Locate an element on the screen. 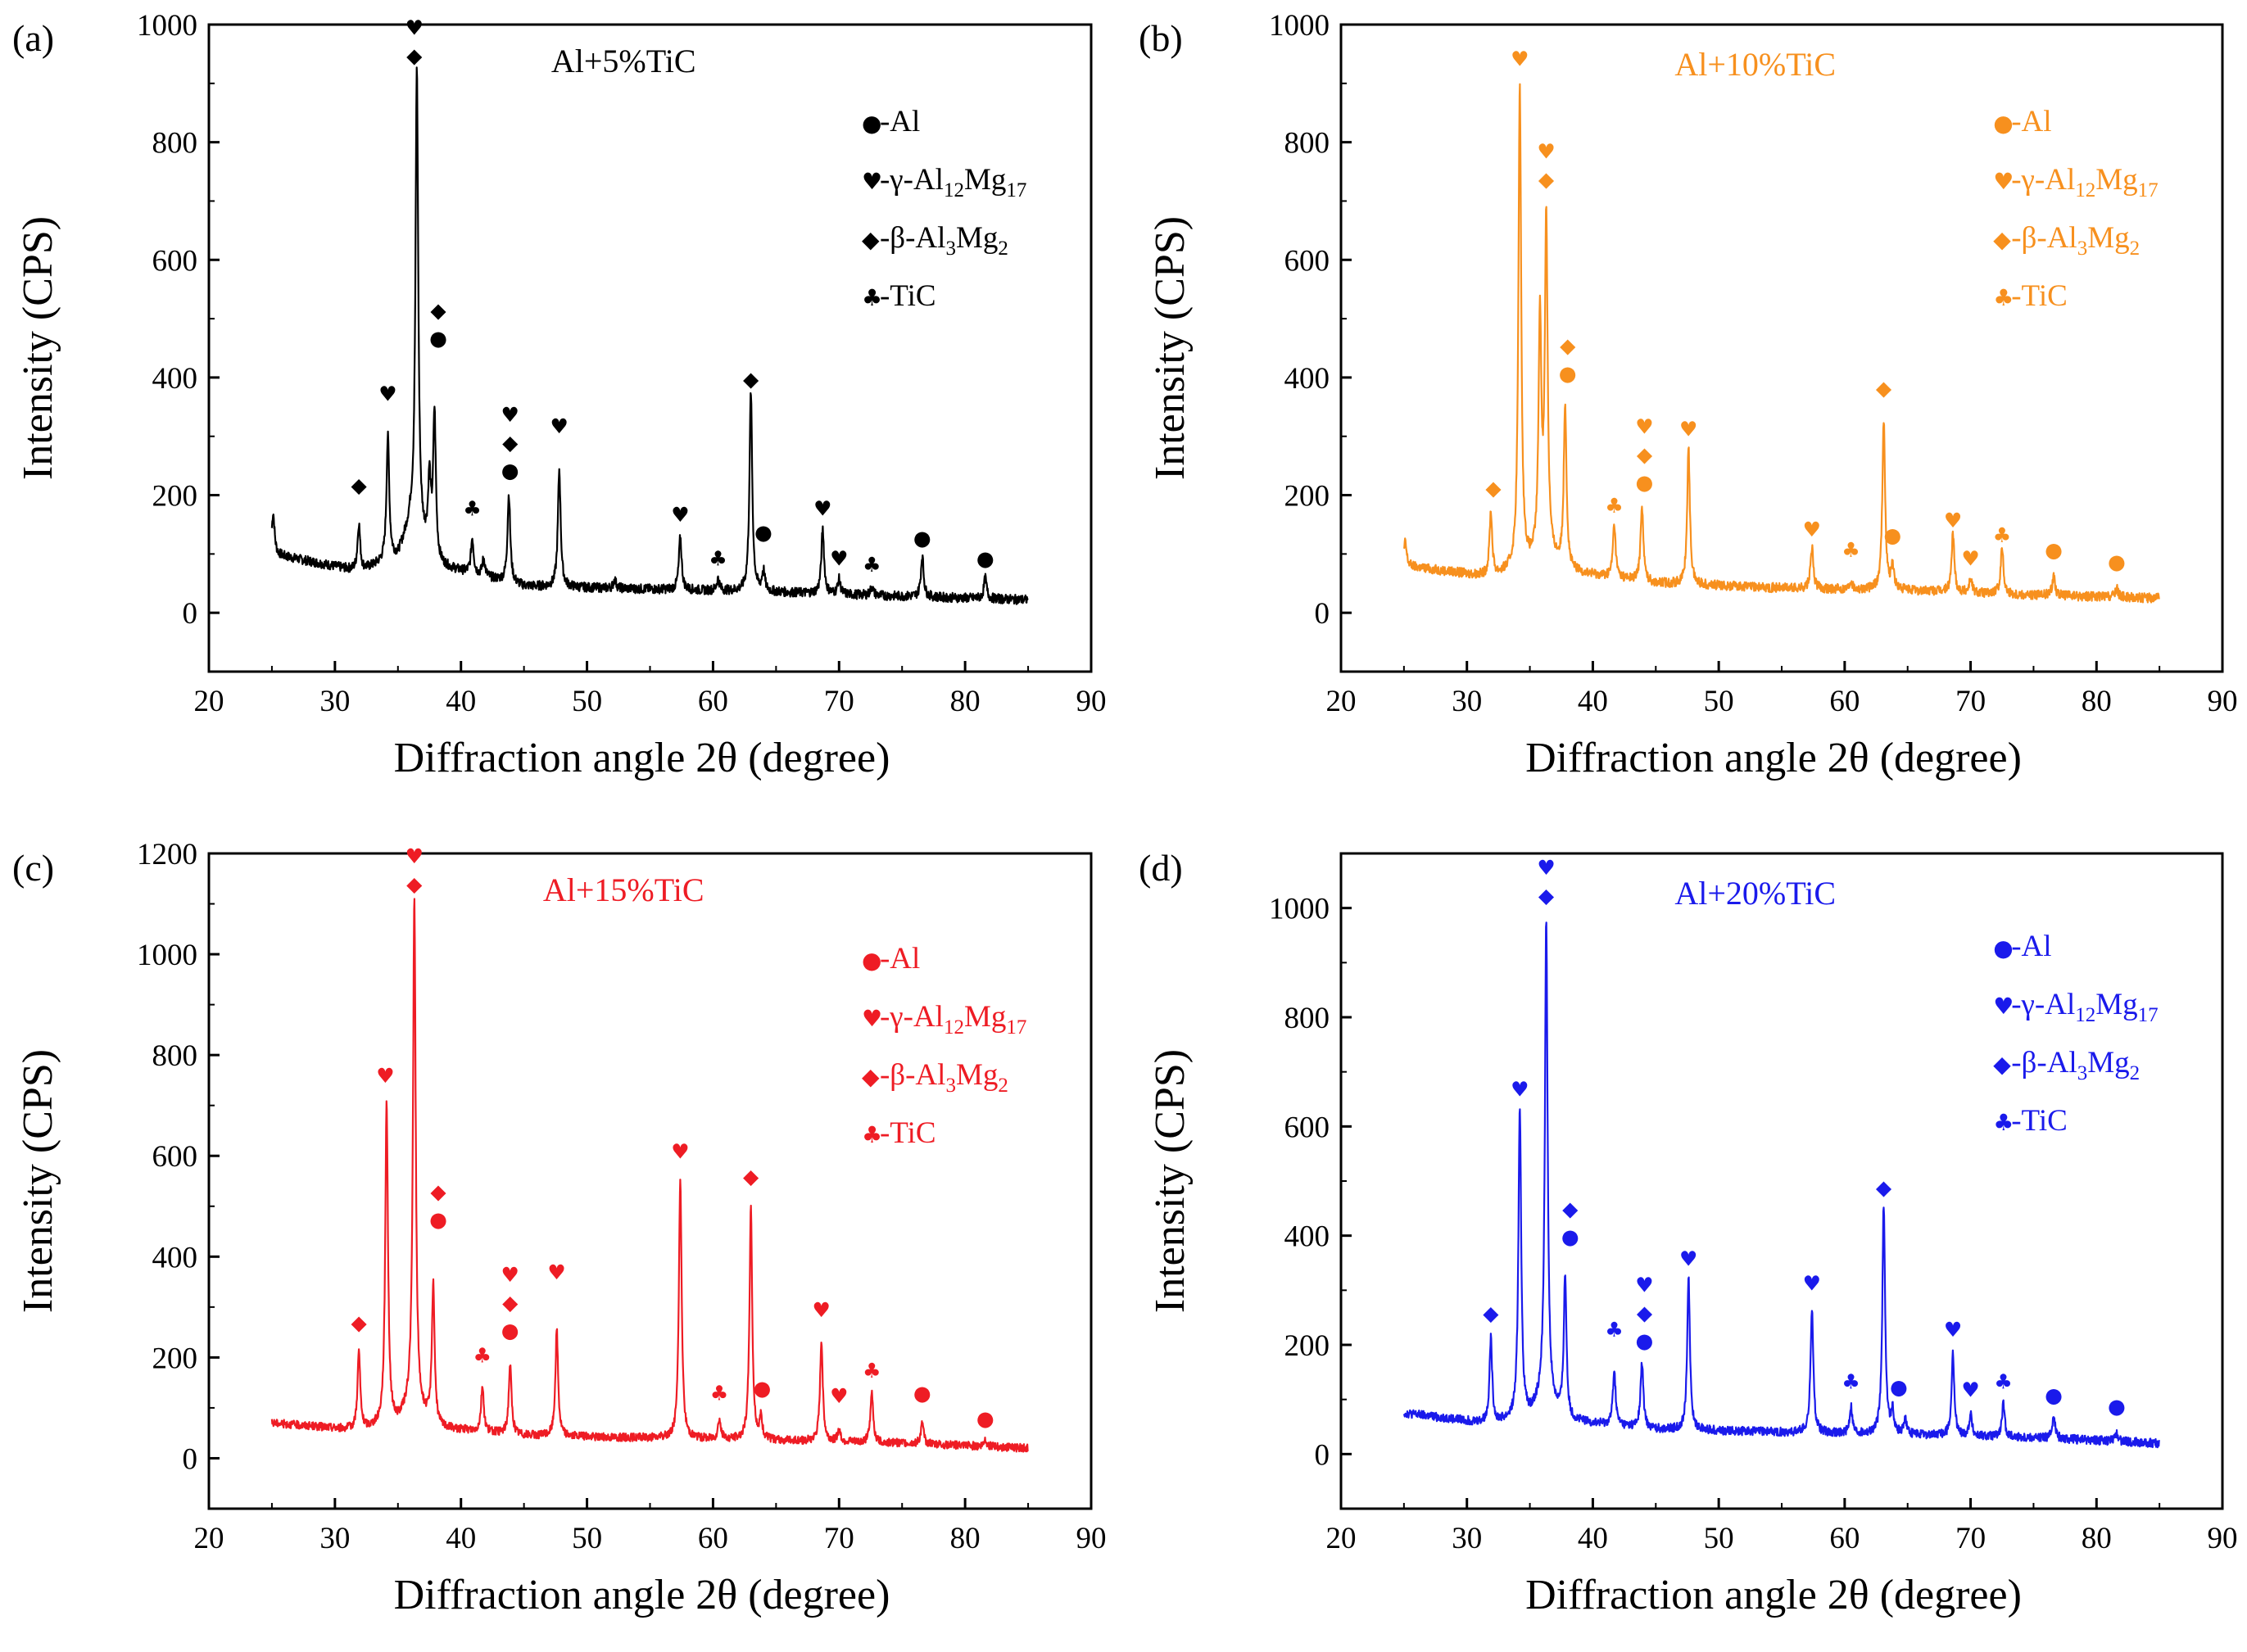 Image resolution: width=2247 pixels, height=1652 pixels. x-tick-label: 20 is located at coordinates (209, 1538).